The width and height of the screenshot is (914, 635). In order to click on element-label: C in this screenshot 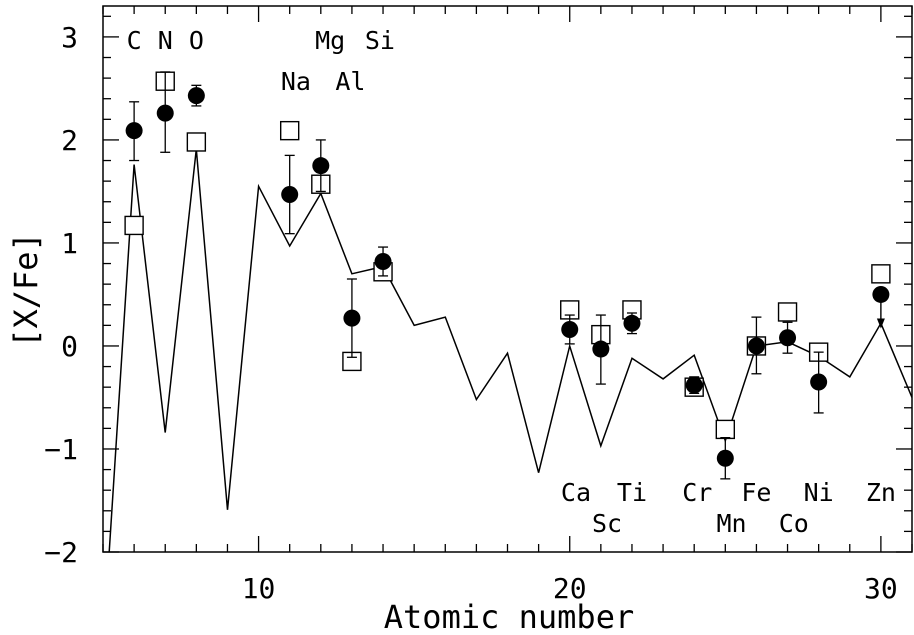, I will do `click(134, 40)`.